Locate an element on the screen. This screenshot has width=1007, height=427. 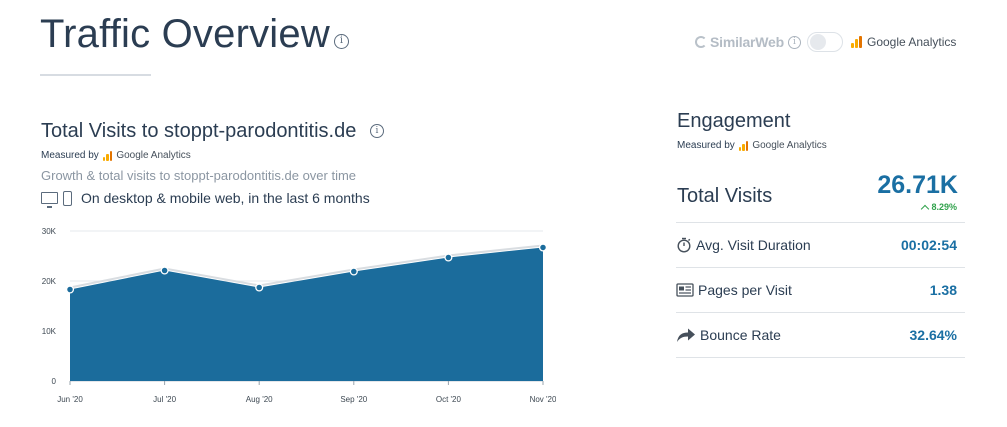
page-title: Traffic Overview is located at coordinates (185, 34).